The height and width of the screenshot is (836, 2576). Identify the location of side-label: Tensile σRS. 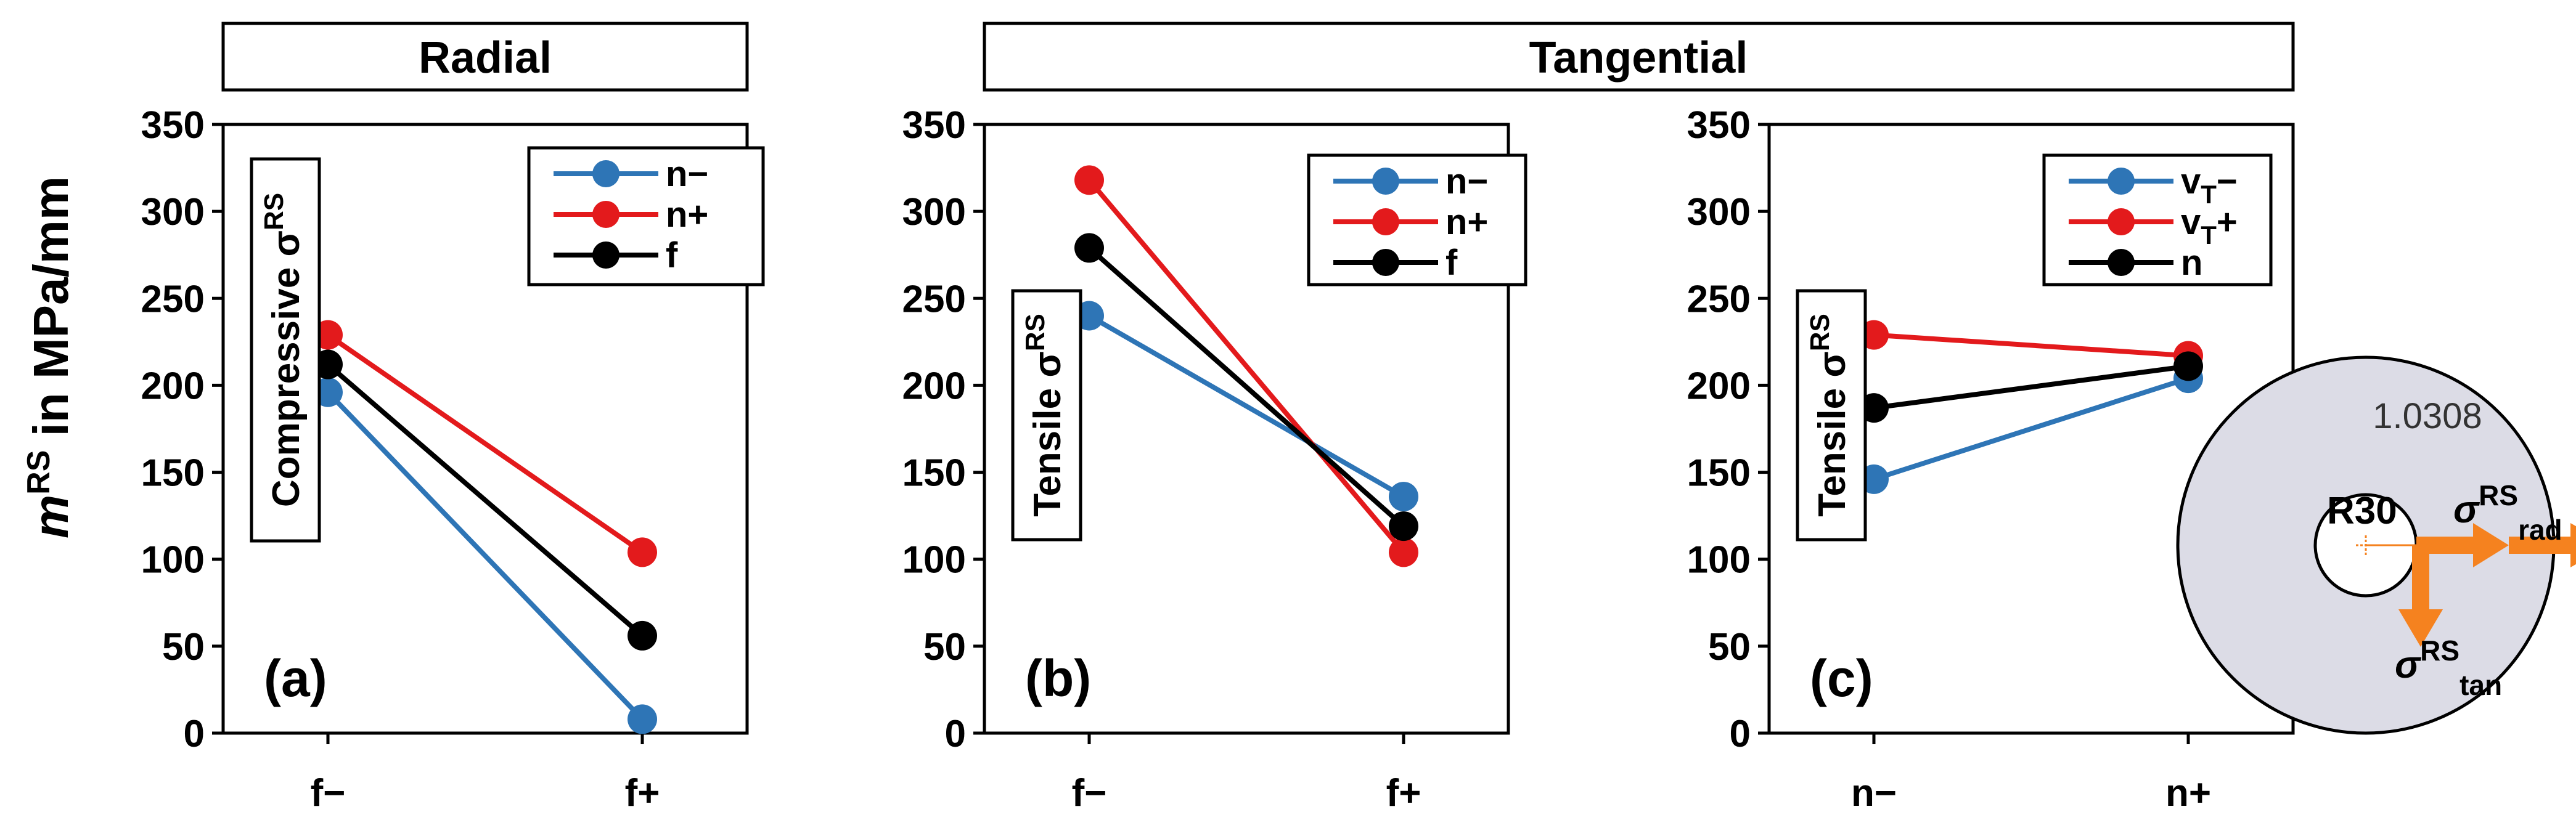
(1831, 415).